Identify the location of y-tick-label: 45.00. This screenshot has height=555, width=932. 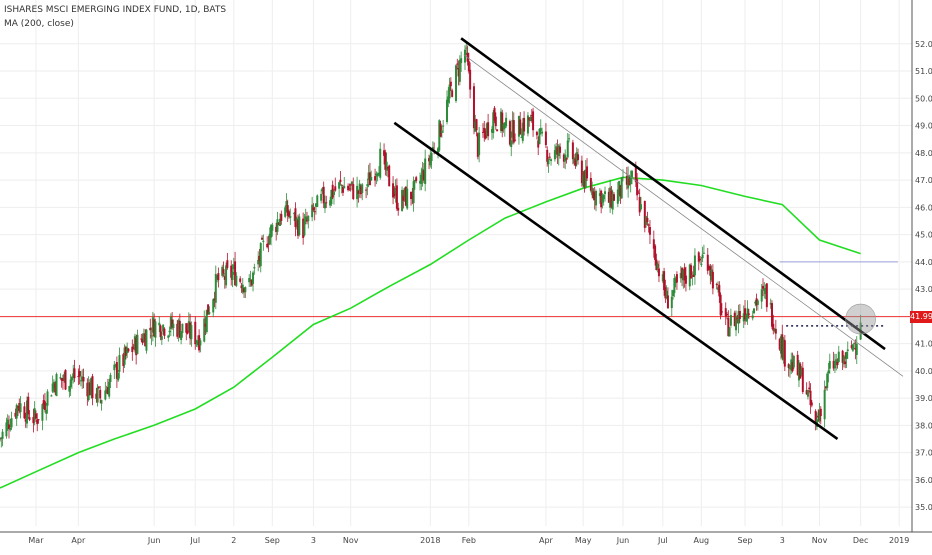
(923, 235).